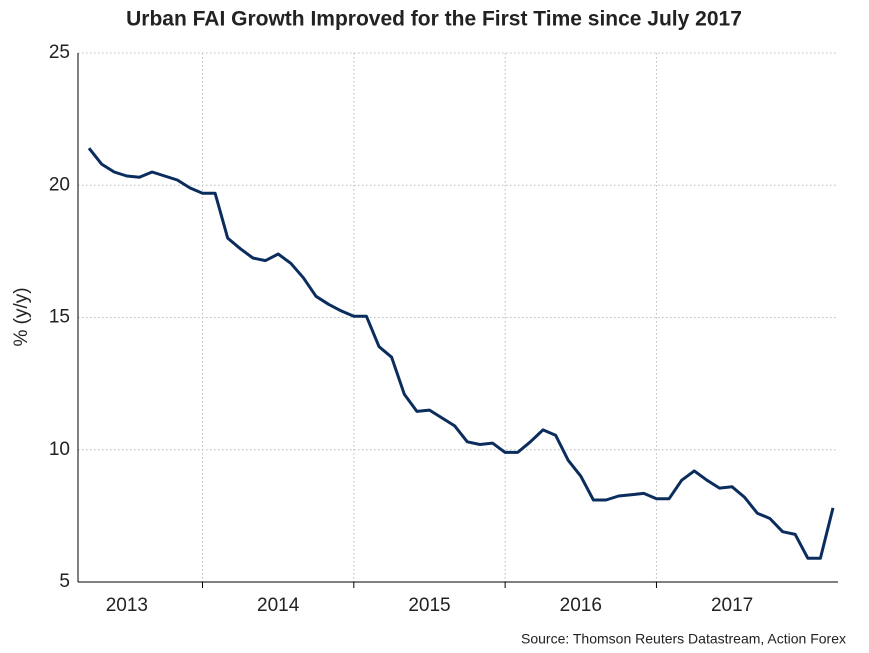 This screenshot has height=653, width=869. Describe the element at coordinates (732, 605) in the screenshot. I see `x-tick-label: 2017` at that location.